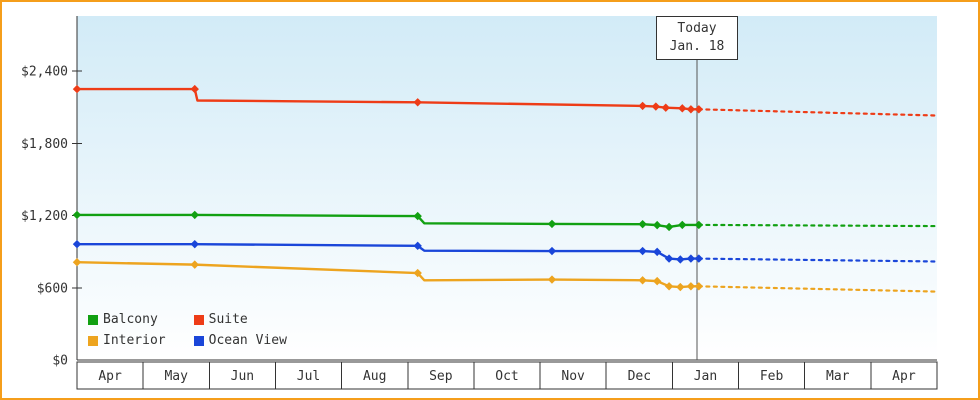 The height and width of the screenshot is (400, 980). I want to click on series-forecast-suite, so click(818, 112).